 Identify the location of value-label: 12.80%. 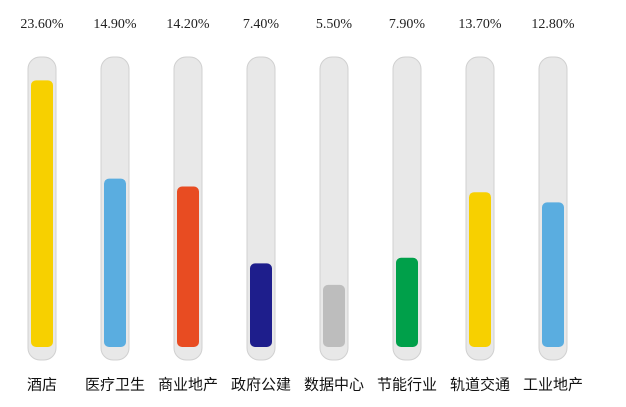
(553, 24).